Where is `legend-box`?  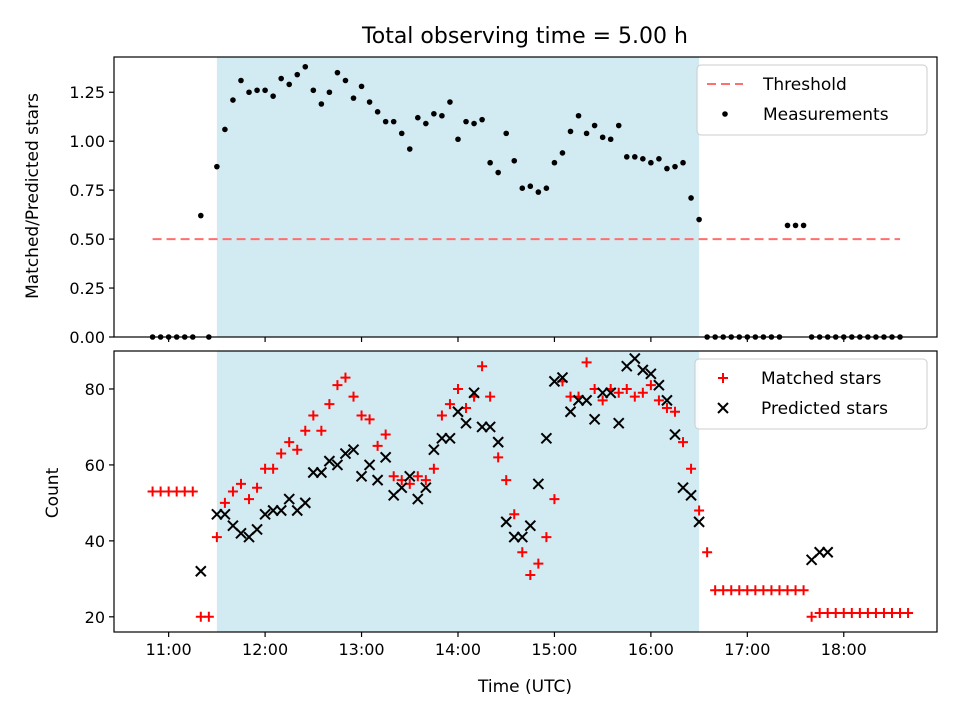 legend-box is located at coordinates (811, 394).